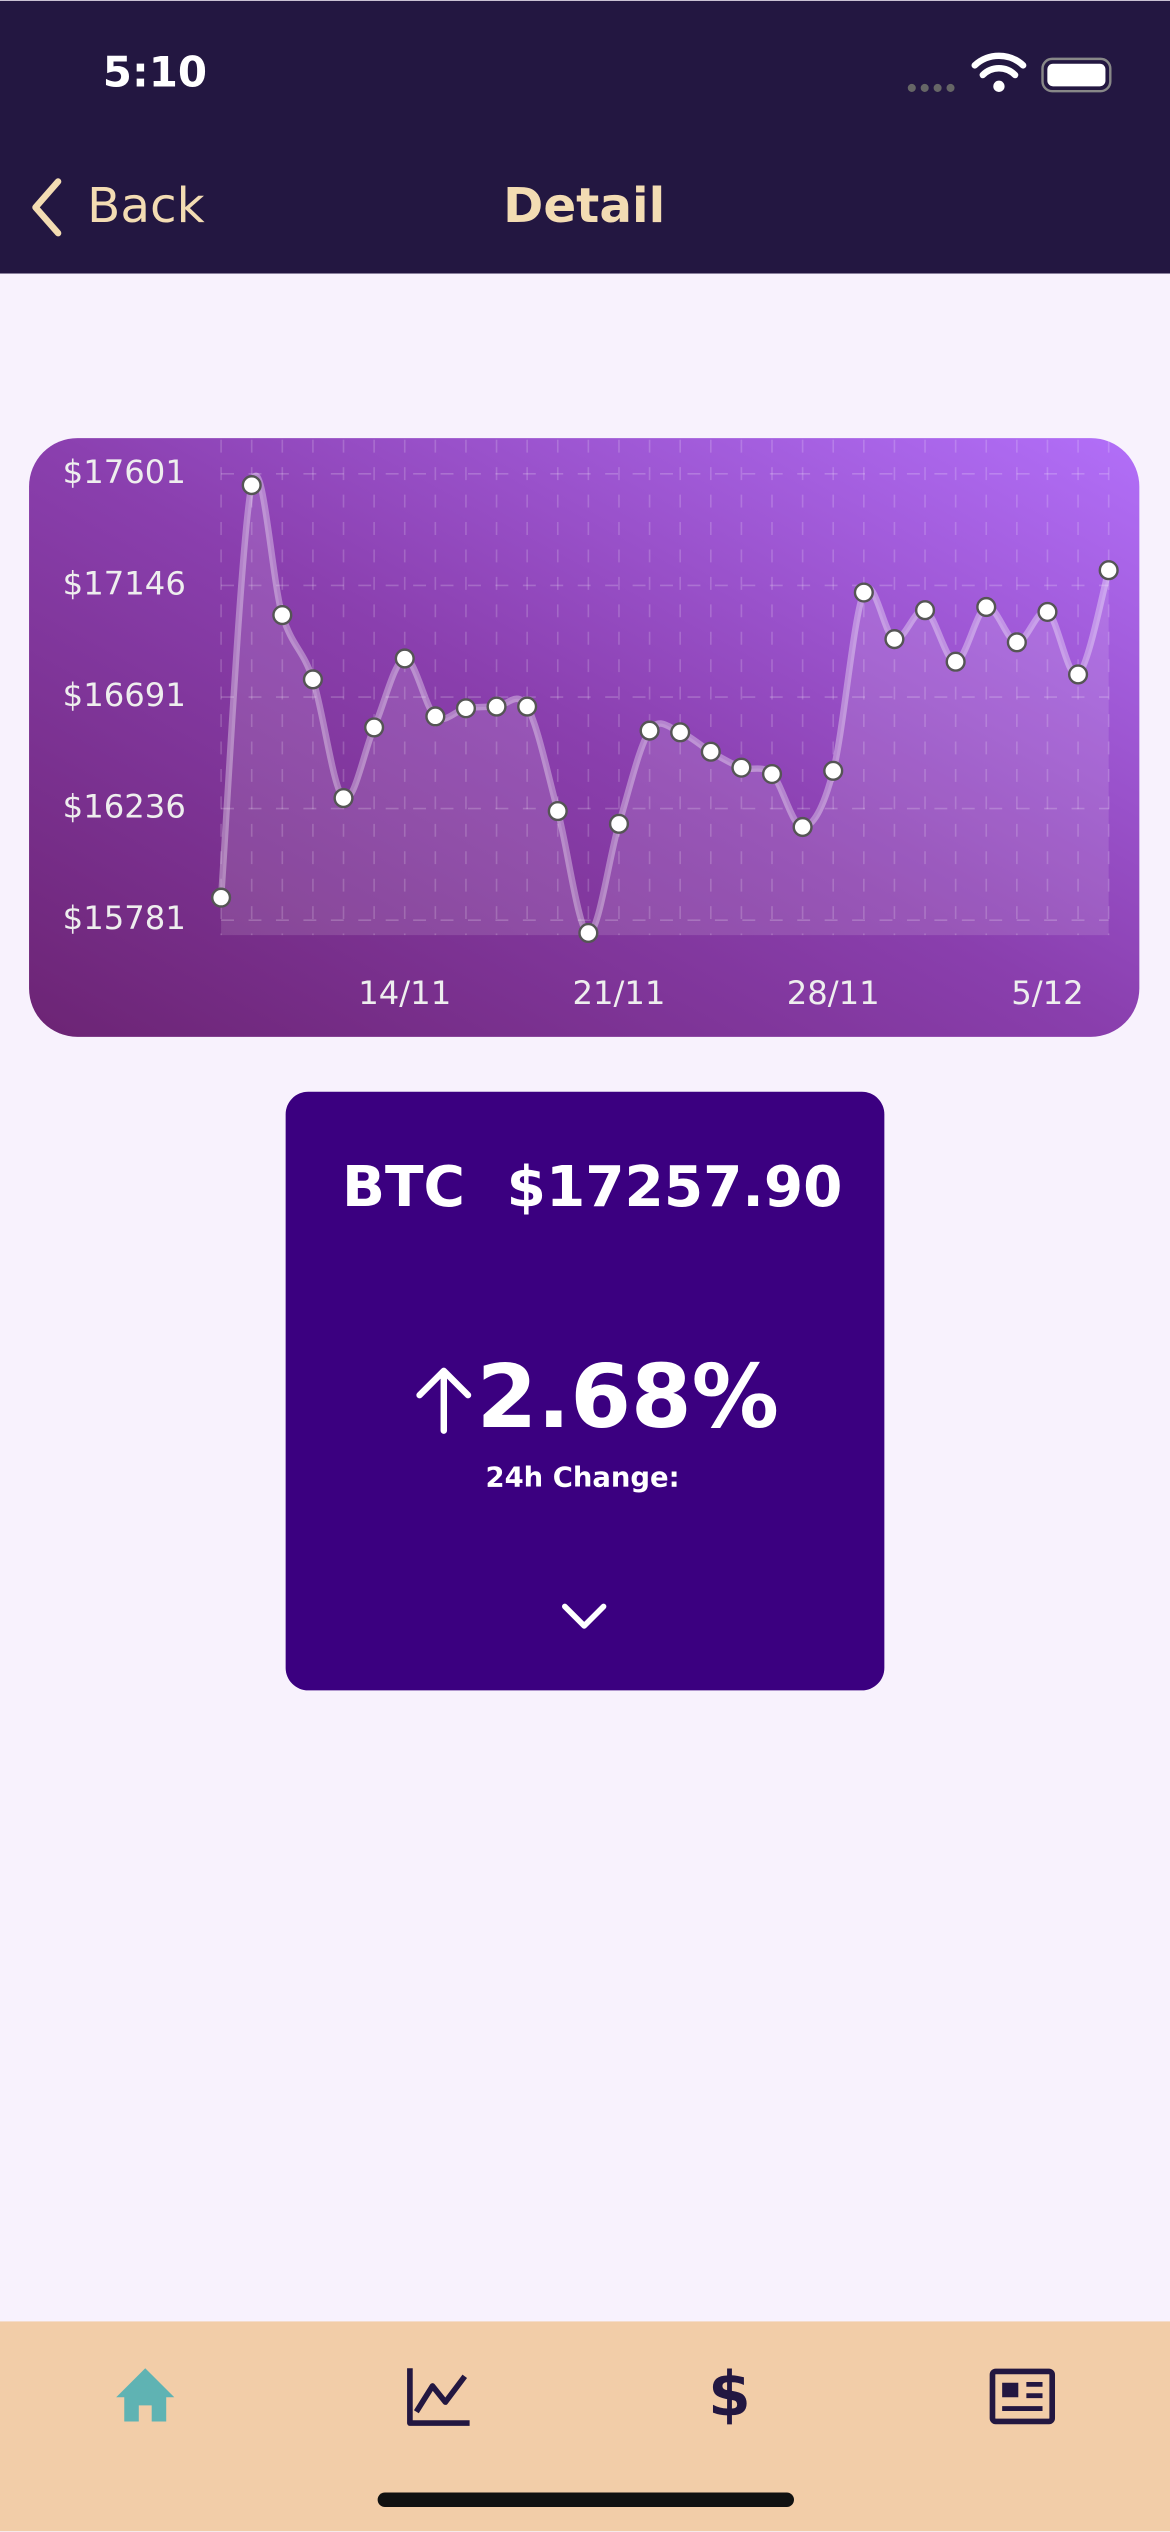  I want to click on up-arrow, so click(444, 1400).